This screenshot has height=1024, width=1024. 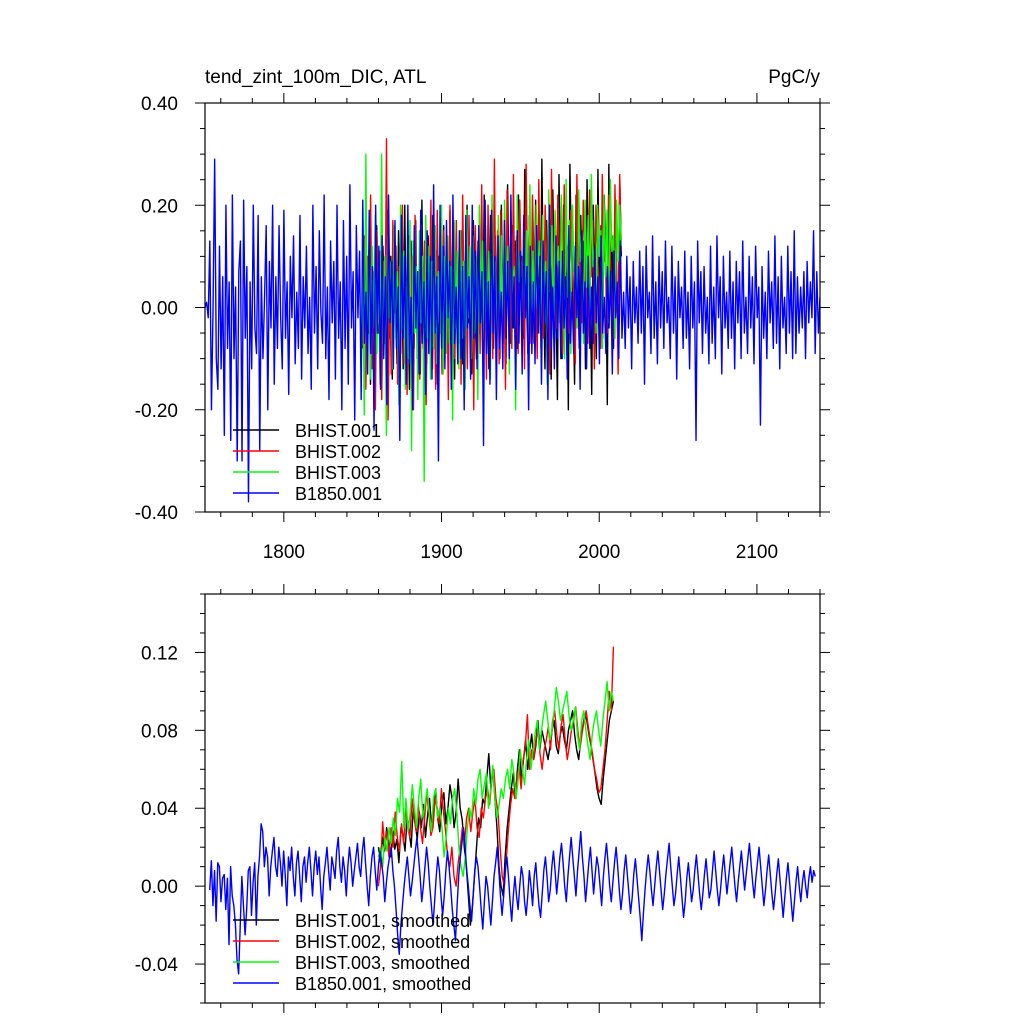 I want to click on legend-label: BHIST.003, smoothed, so click(x=382, y=963).